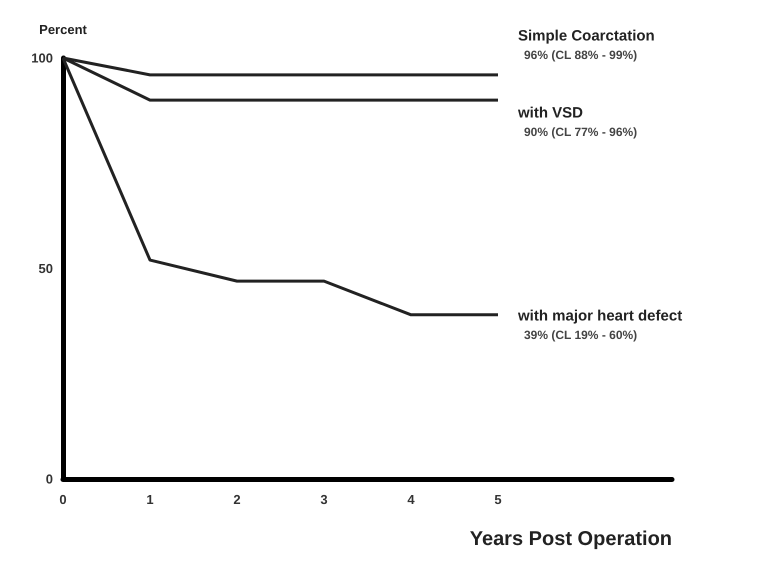 Image resolution: width=761 pixels, height=569 pixels. What do you see at coordinates (581, 55) in the screenshot?
I see `annotation: 96% (CL 88% - 99%)` at bounding box center [581, 55].